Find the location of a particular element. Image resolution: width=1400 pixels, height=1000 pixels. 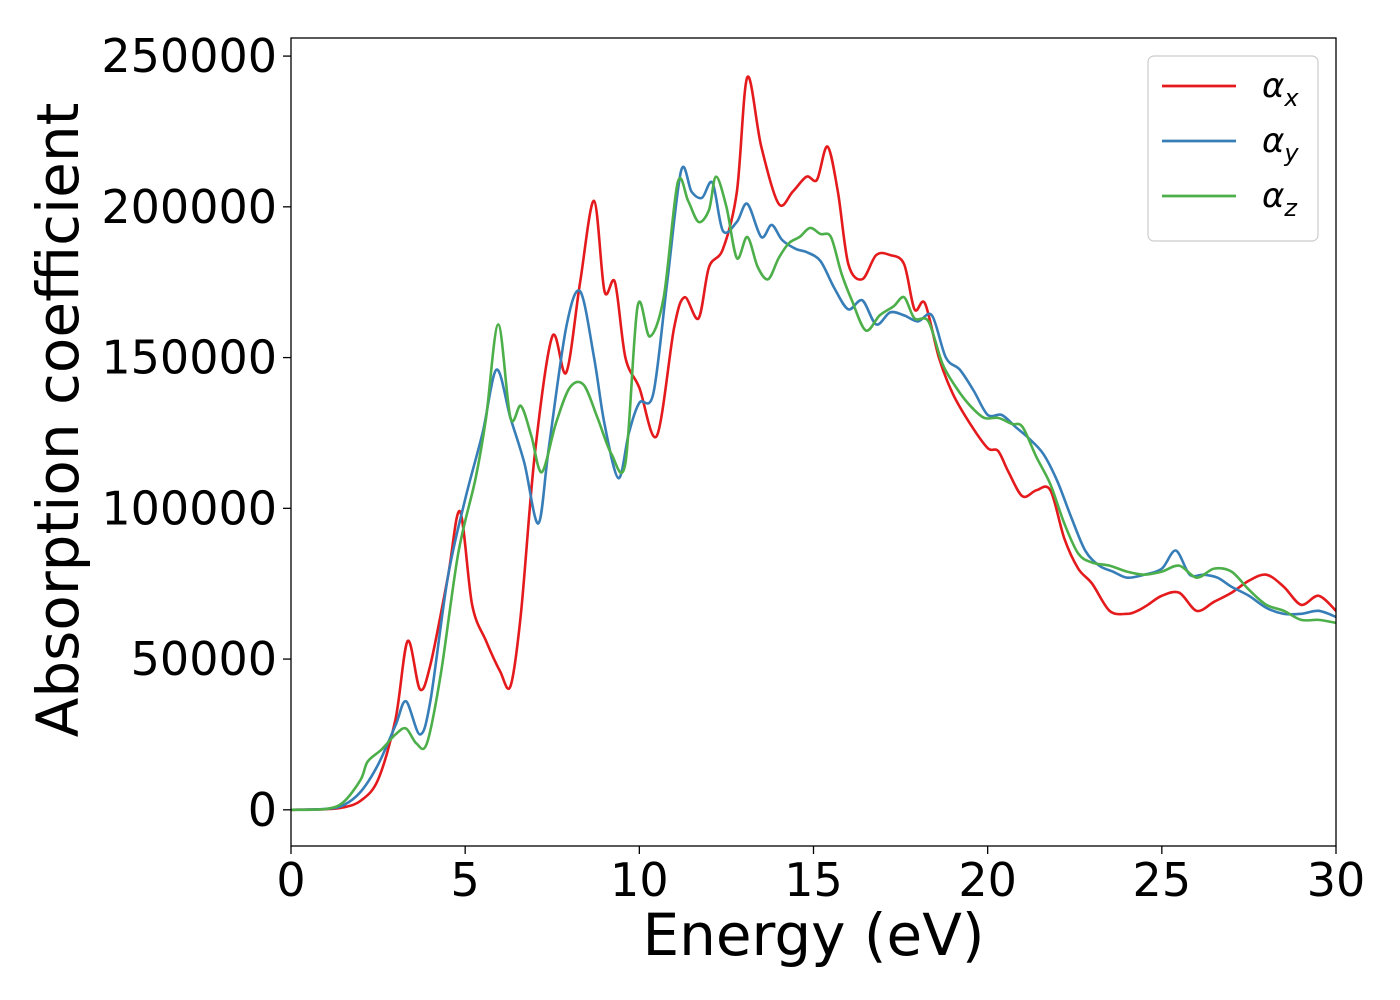

x-tick-label: 15 is located at coordinates (813, 880).